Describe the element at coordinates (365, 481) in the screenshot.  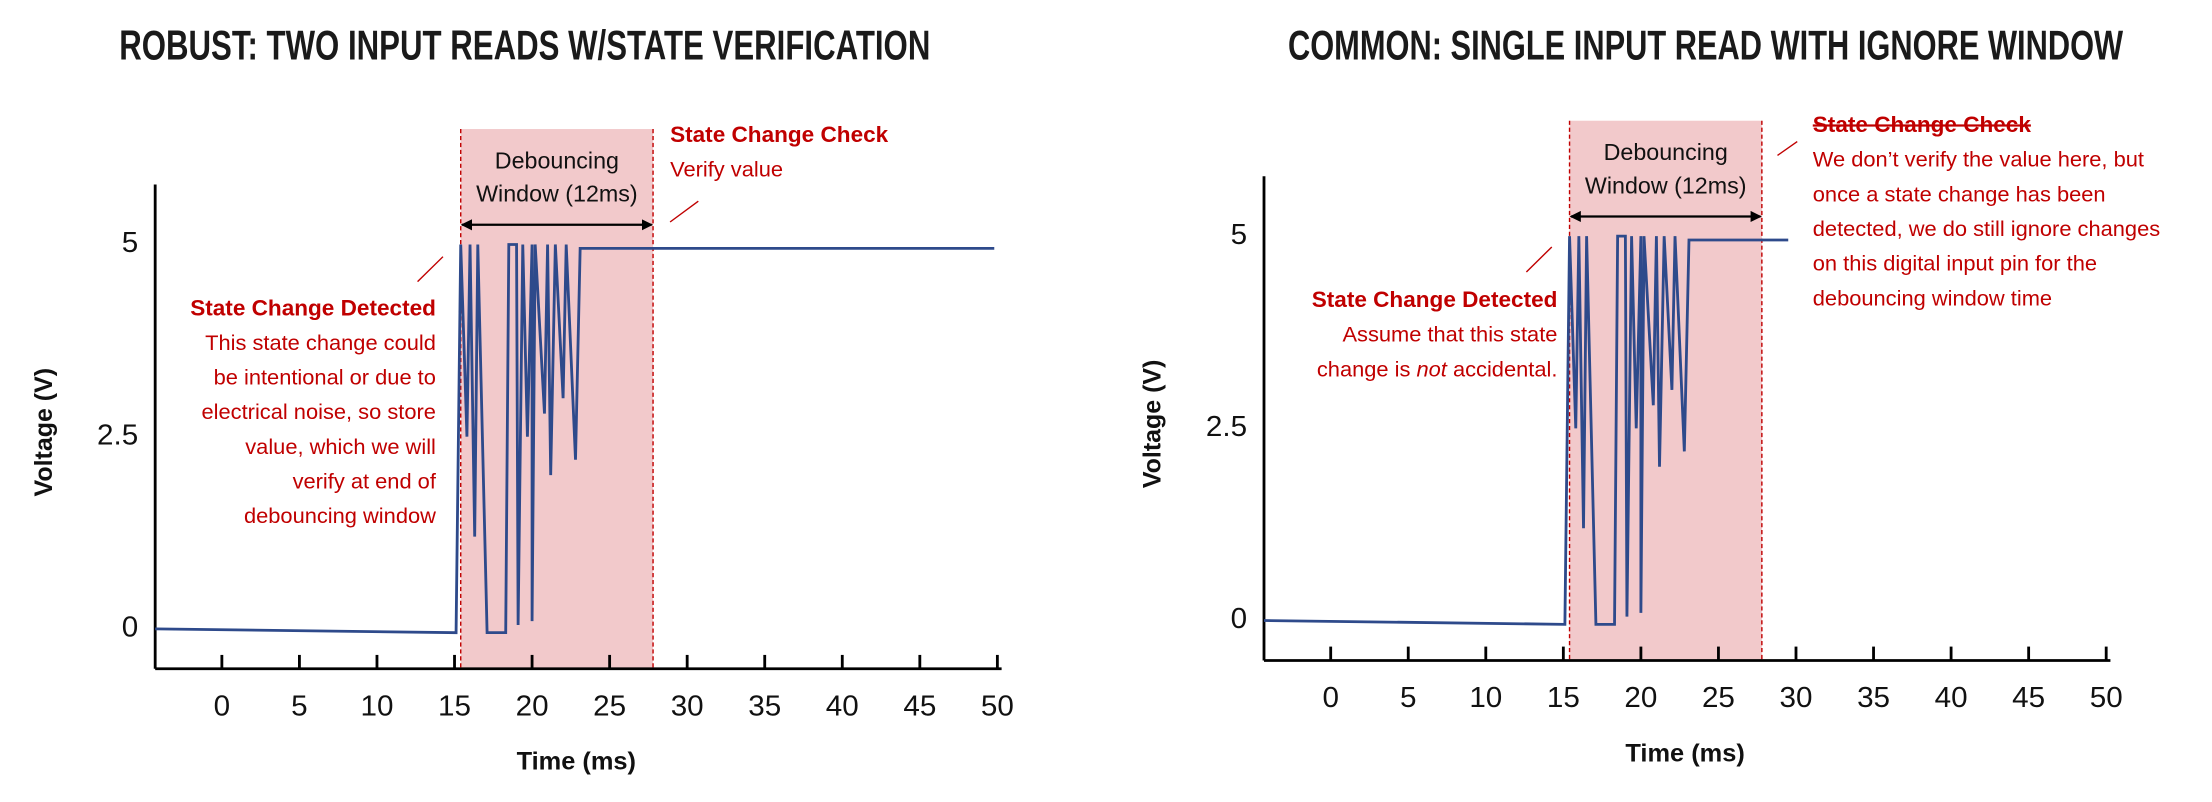
I see `annotation-line: verify at end of` at that location.